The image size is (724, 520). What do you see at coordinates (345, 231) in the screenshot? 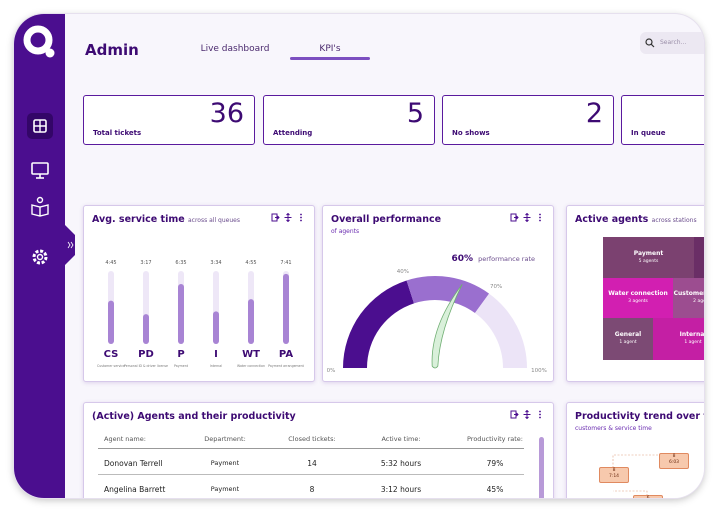
I see `card-subtitle: of agents` at bounding box center [345, 231].